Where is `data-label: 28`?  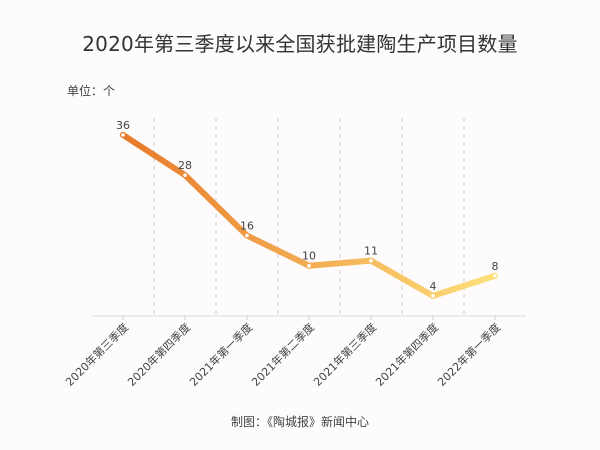
data-label: 28 is located at coordinates (185, 165).